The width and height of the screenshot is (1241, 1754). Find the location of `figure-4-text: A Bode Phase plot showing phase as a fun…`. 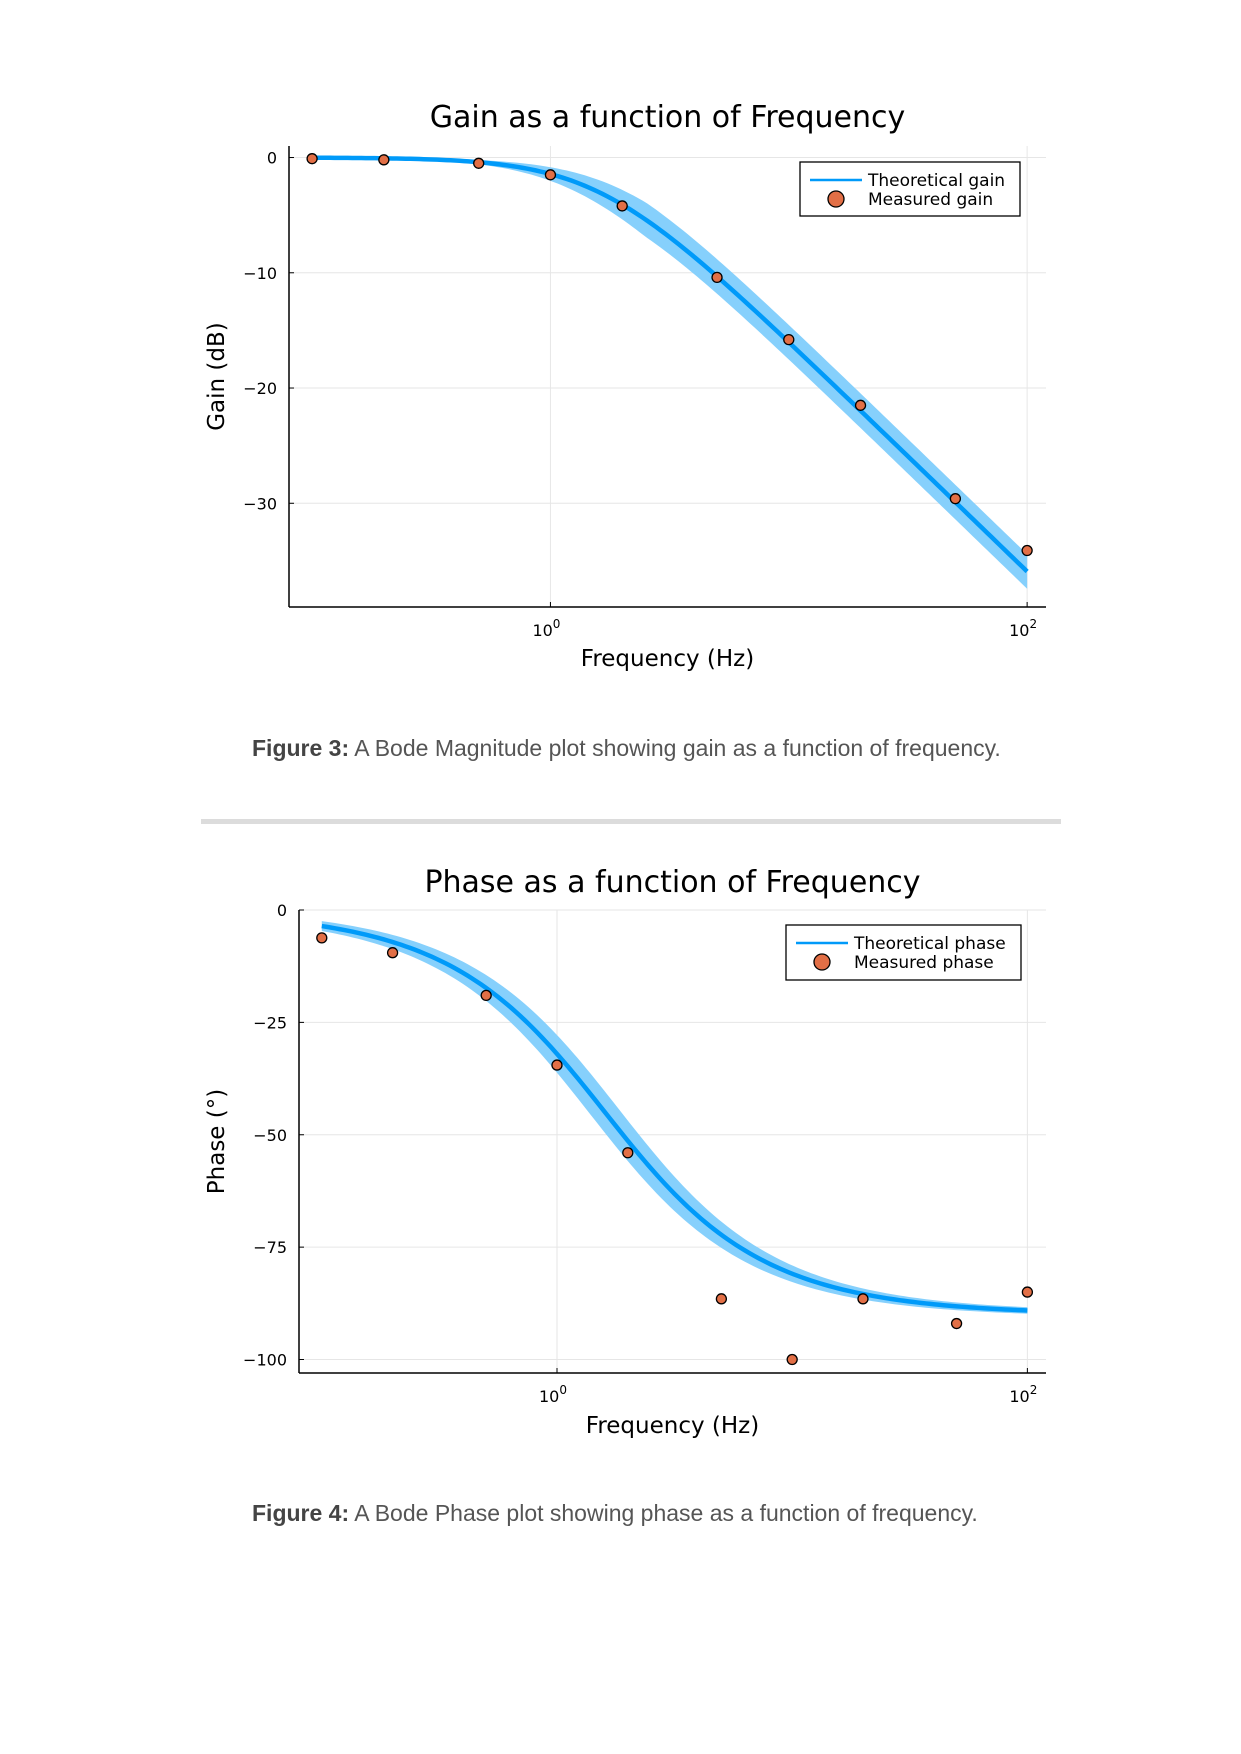

figure-4-text: A Bode Phase plot showing phase as a fun… is located at coordinates (663, 1513).